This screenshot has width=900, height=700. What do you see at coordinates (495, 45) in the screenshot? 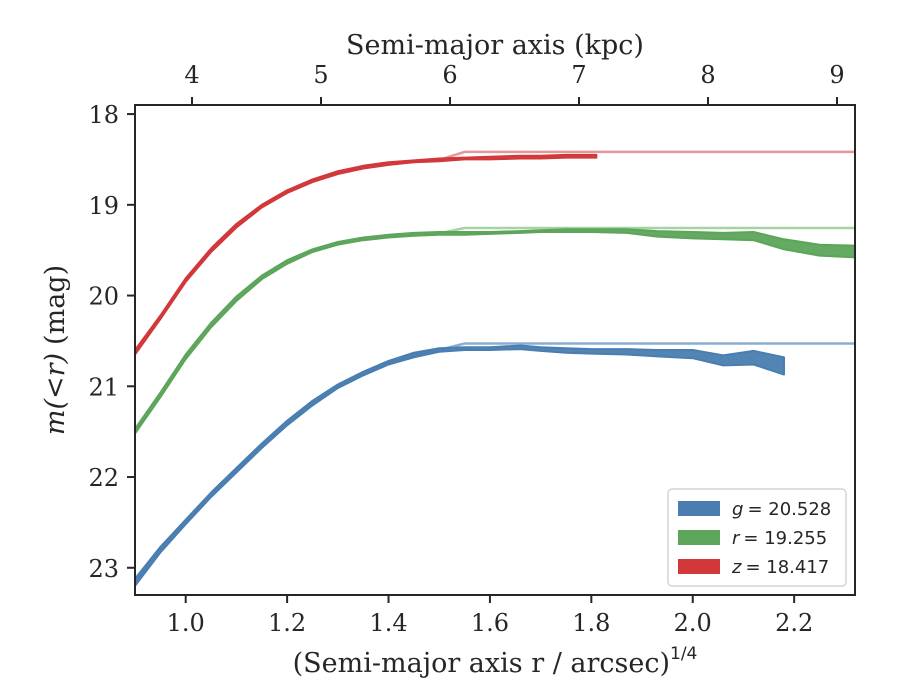
I see `top-axis-title: Semi-major axis (kpc)` at bounding box center [495, 45].